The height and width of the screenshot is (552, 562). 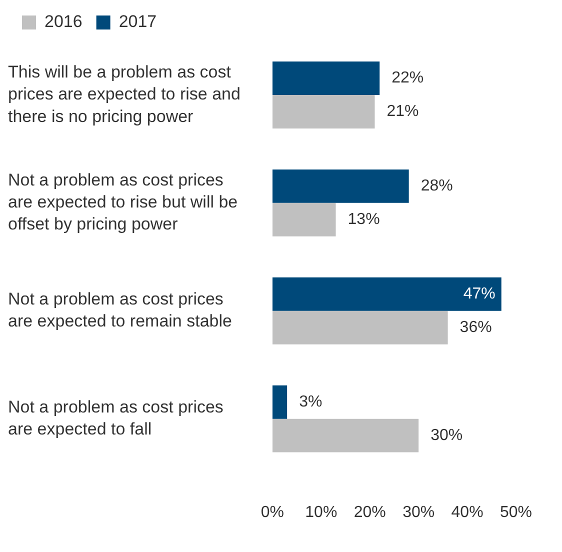 What do you see at coordinates (124, 94) in the screenshot?
I see `y-tick-label: This will be a problem as cost prices are expected to rise and there is no pricing power` at bounding box center [124, 94].